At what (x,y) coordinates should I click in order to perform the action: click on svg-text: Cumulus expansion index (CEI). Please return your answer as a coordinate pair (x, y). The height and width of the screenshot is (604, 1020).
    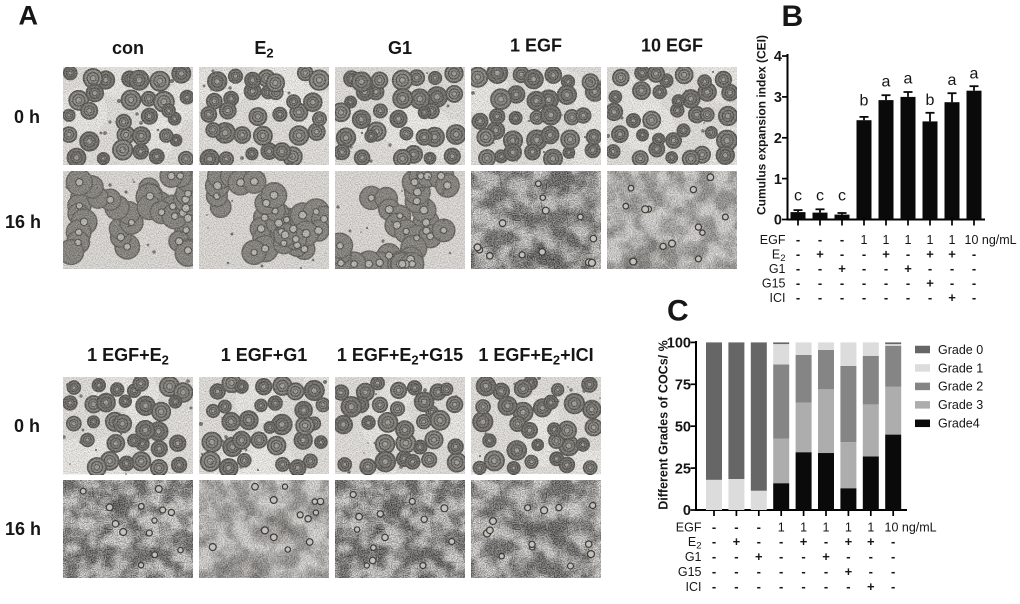
    Looking at the image, I should click on (762, 125).